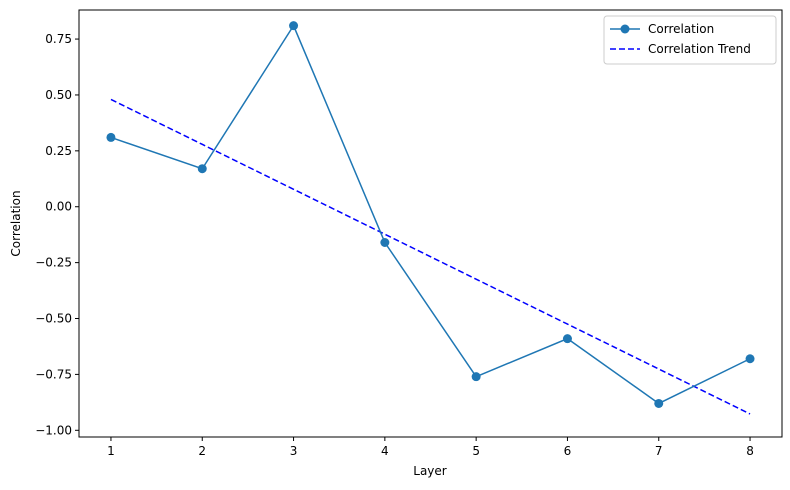 The height and width of the screenshot is (490, 790). I want to click on x-axis-ticks: 1 2 3 4 5 6 7 8, so click(430, 447).